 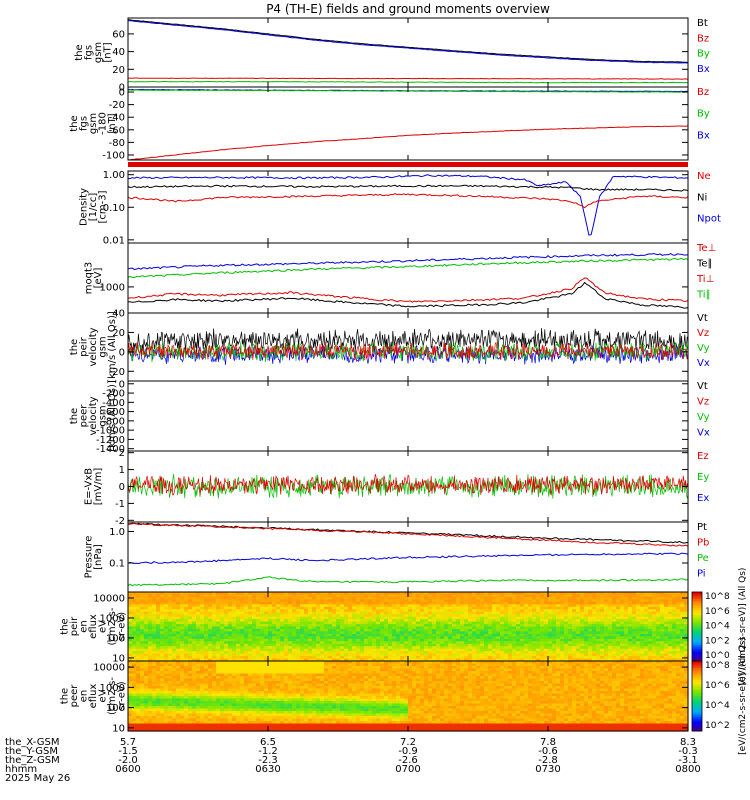 What do you see at coordinates (408, 78) in the screenshot?
I see `series-line-Bz` at bounding box center [408, 78].